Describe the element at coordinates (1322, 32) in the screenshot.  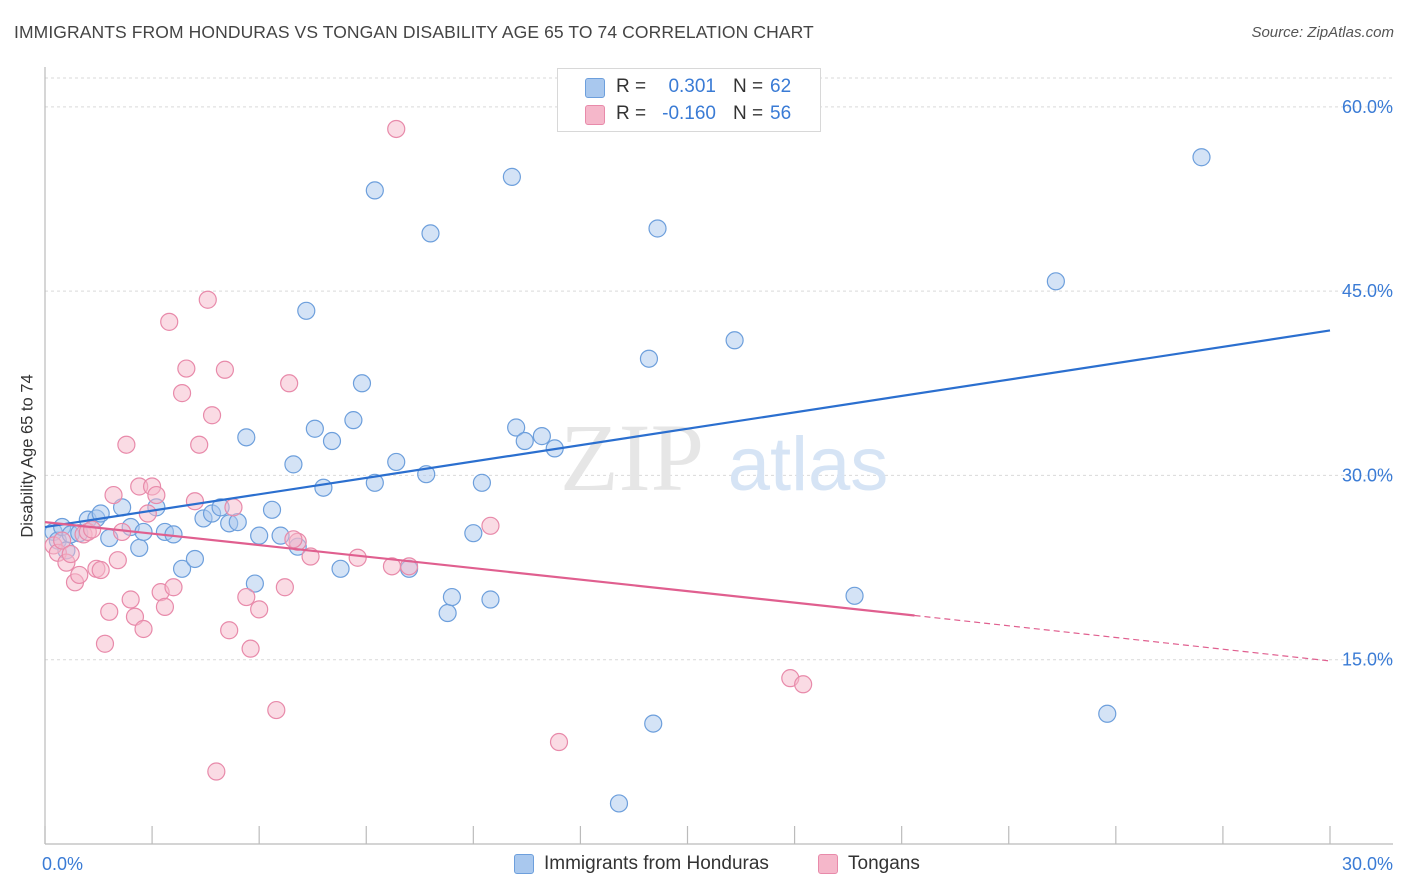
I see `source-label: Source: ZipAtlas.com` at that location.